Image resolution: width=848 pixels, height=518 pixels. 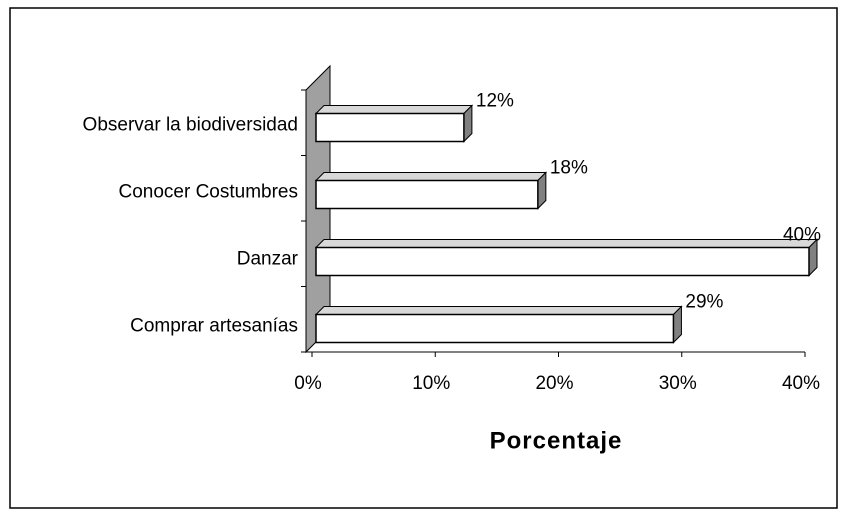 What do you see at coordinates (190, 125) in the screenshot?
I see `y-tick-label: Observar la biodiversidad` at bounding box center [190, 125].